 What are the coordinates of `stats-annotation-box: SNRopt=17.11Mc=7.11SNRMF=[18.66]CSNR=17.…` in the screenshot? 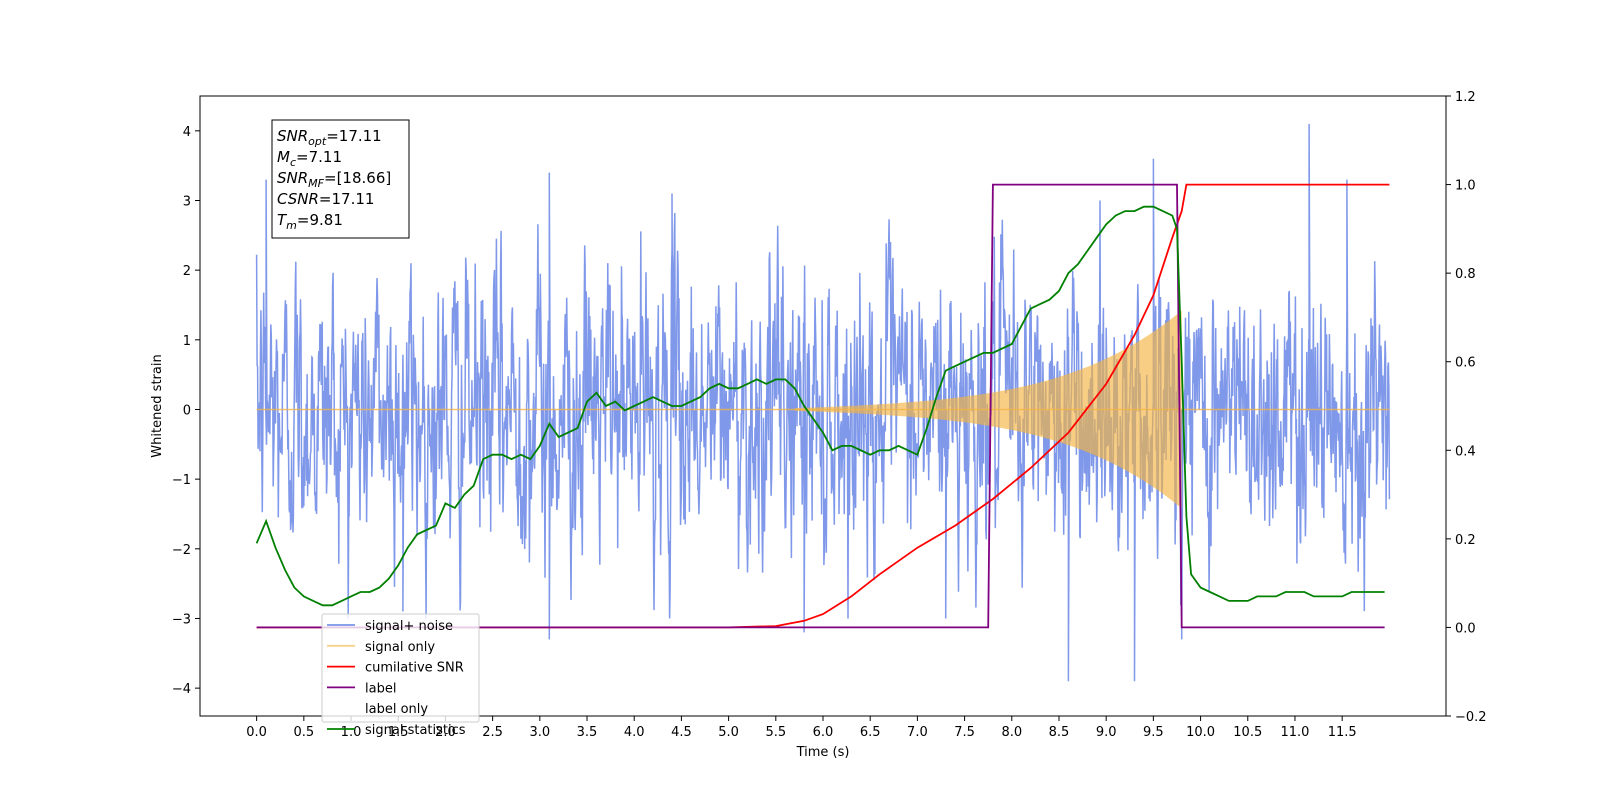 It's located at (340, 179).